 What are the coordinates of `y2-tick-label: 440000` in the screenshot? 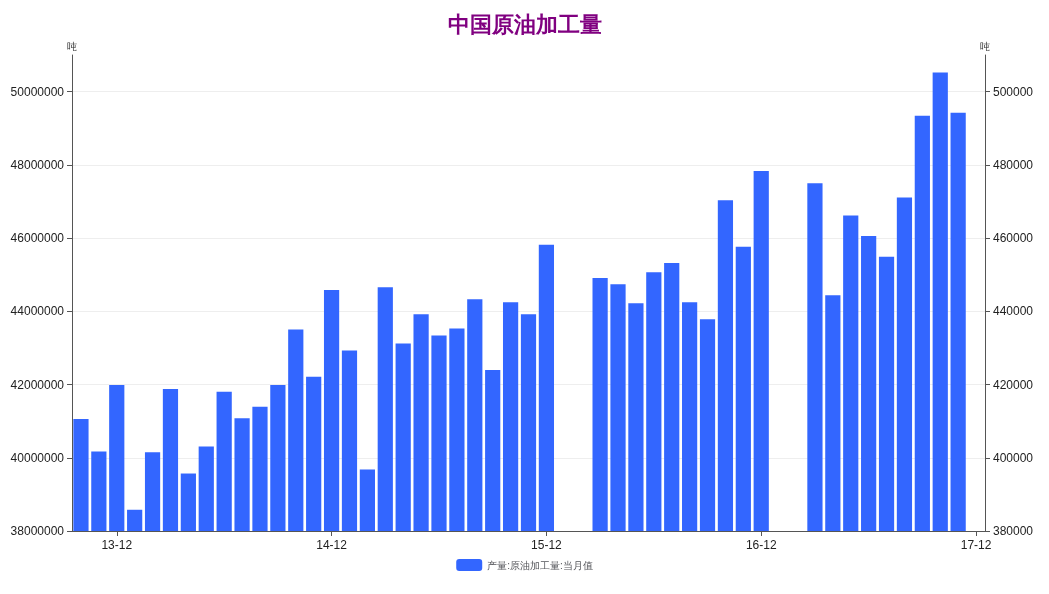 It's located at (1013, 311).